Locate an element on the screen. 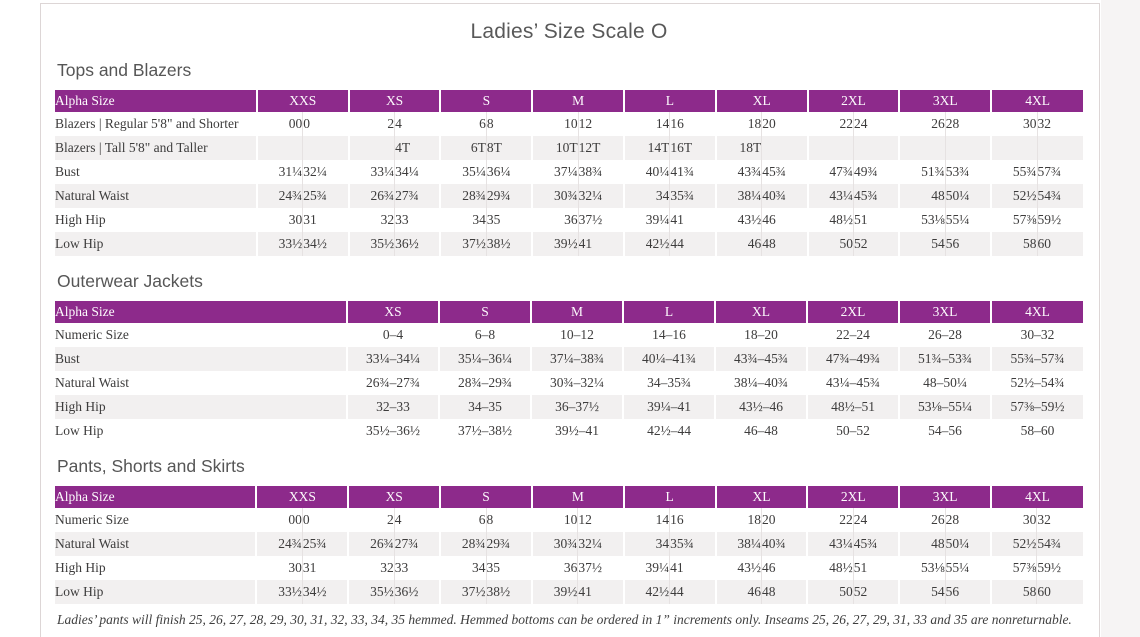 Image resolution: width=1140 pixels, height=637 pixels. value-cell: 41¾ is located at coordinates (692, 172).